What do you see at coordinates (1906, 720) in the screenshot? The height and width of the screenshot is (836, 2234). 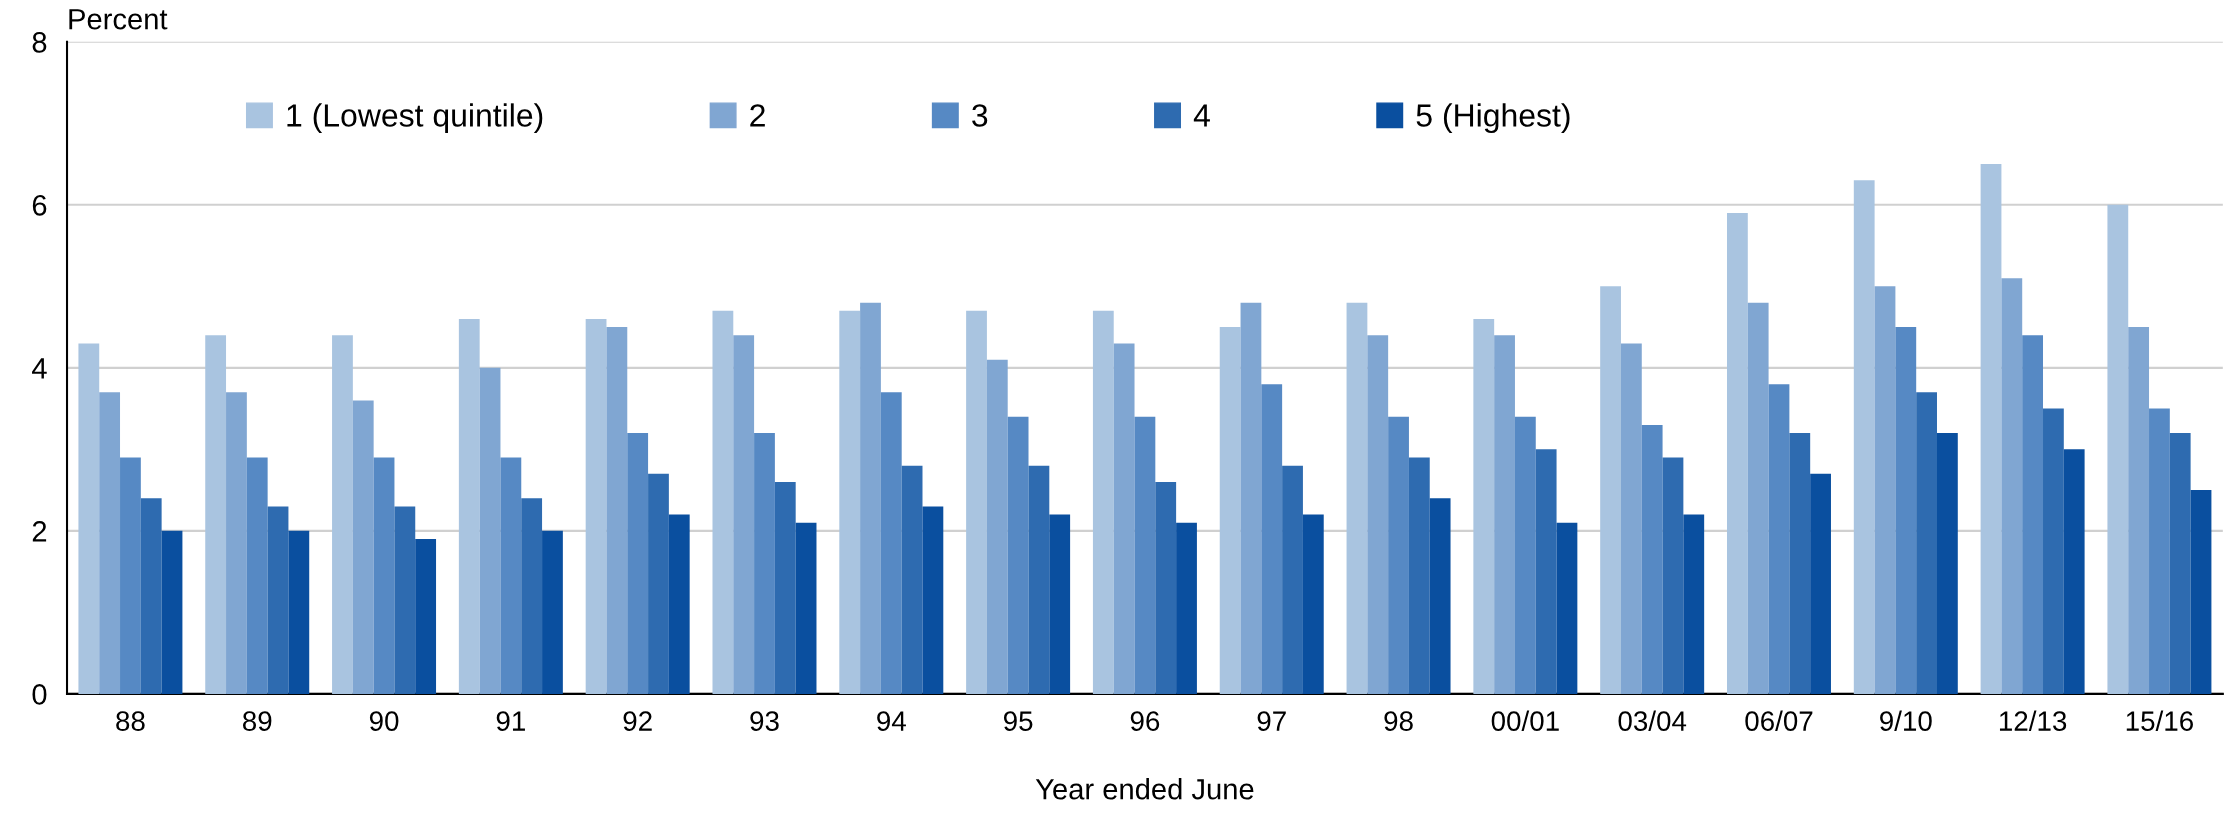 I see `x-tick-label: 9/10` at bounding box center [1906, 720].